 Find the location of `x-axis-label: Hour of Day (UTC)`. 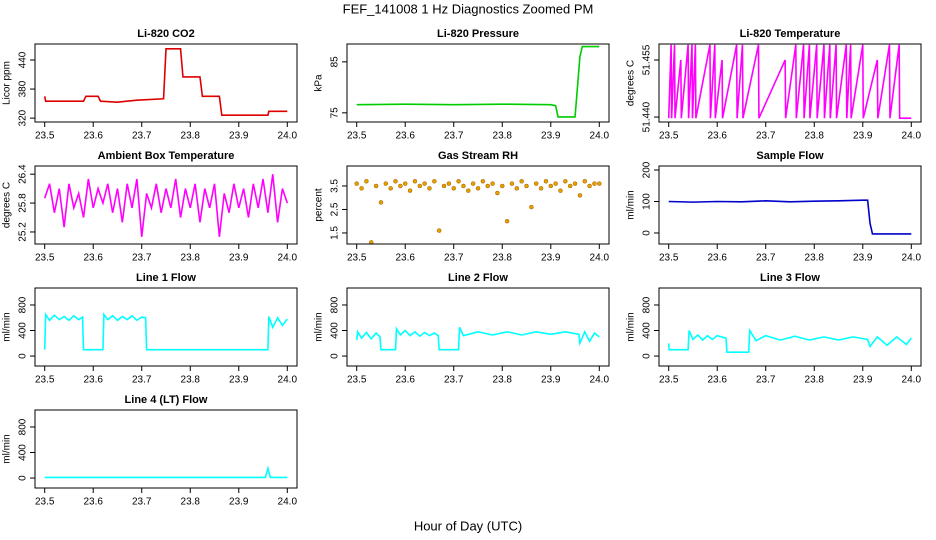

x-axis-label: Hour of Day (UTC) is located at coordinates (468, 525).